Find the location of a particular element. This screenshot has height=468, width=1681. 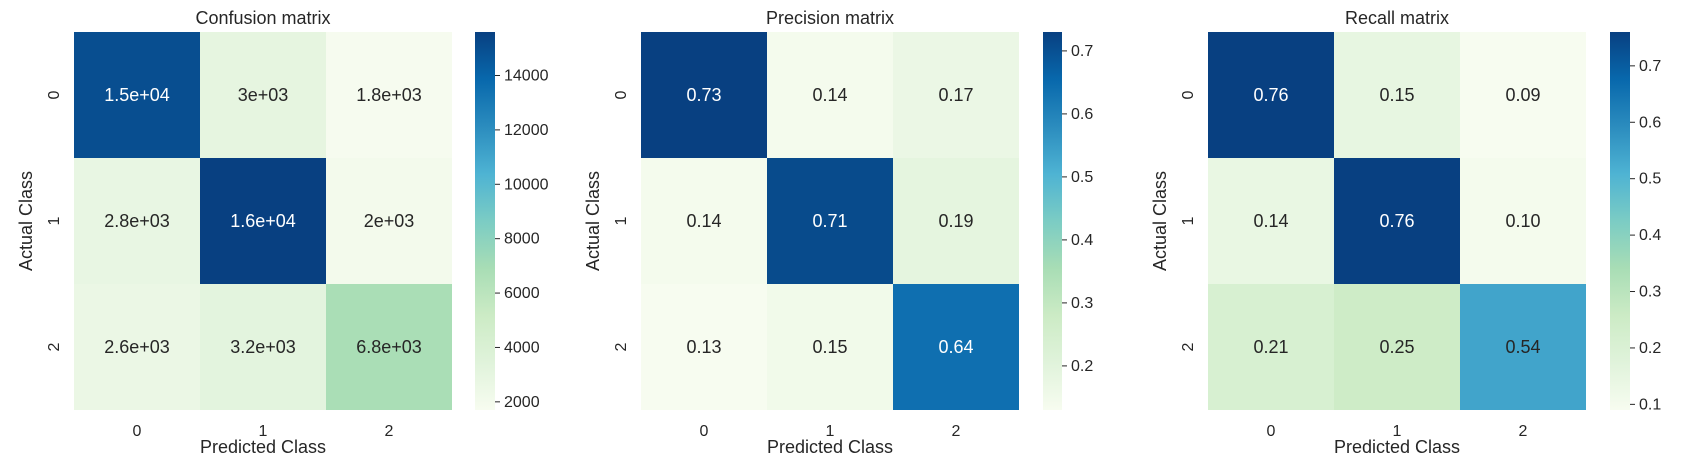

cell-value-label: 0.25 is located at coordinates (1396, 347).